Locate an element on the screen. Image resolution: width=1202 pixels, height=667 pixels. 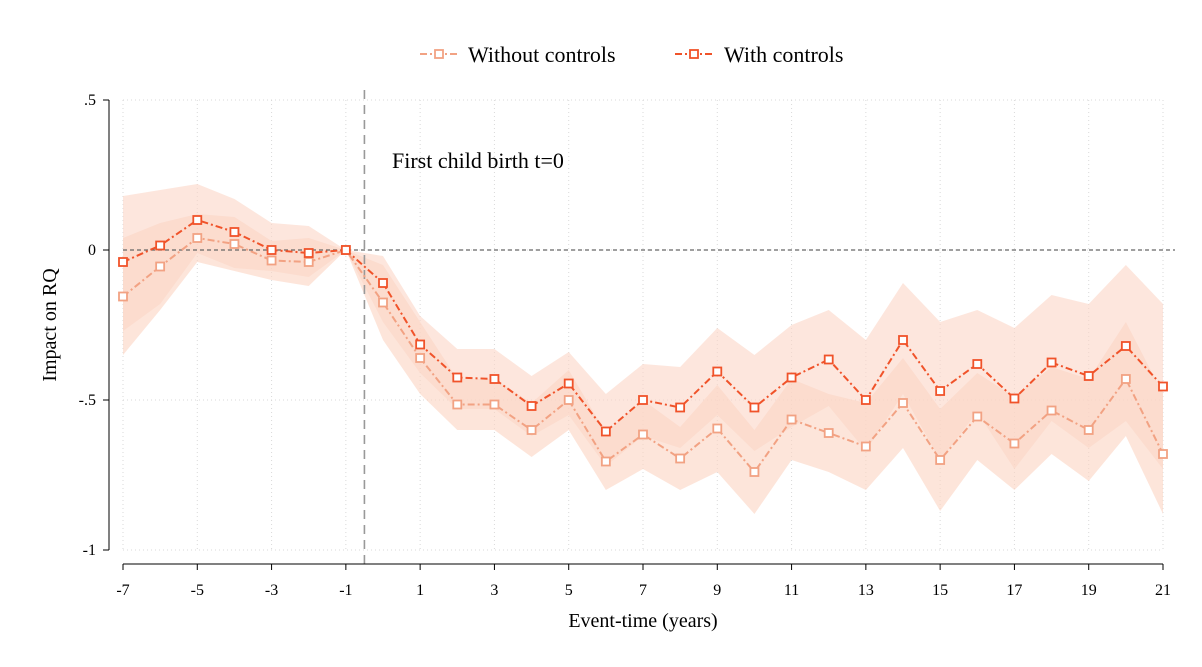
x-tick-label: 5 is located at coordinates (569, 590).